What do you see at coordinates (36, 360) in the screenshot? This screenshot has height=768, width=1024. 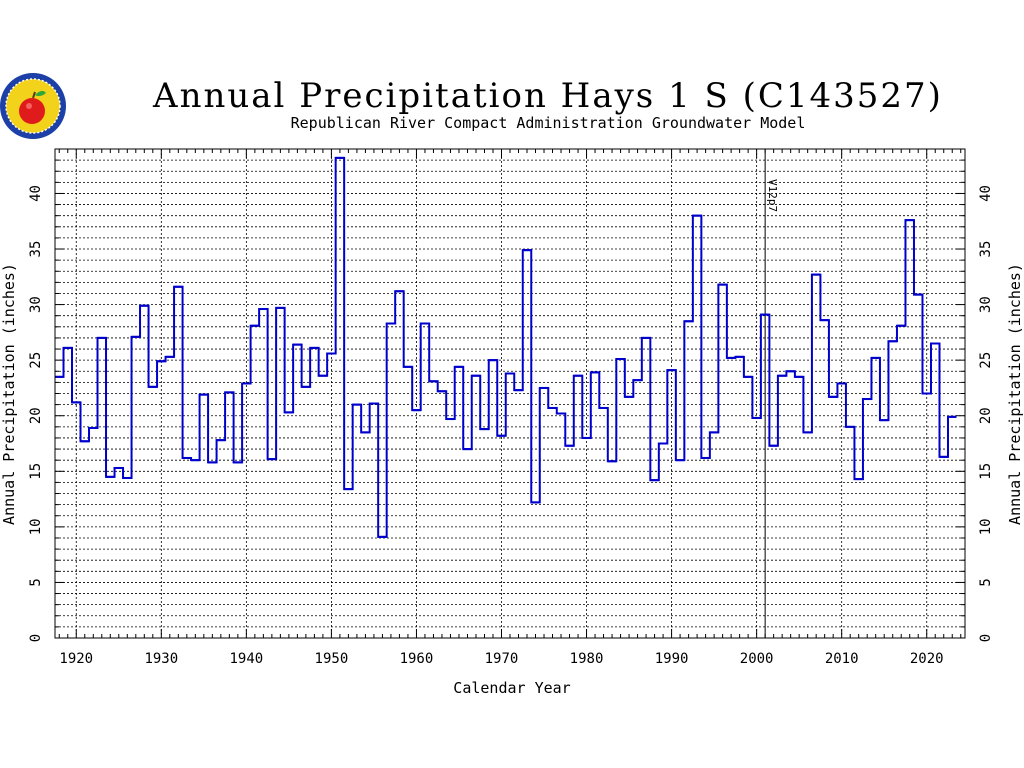 I see `y-tick-label: 25` at bounding box center [36, 360].